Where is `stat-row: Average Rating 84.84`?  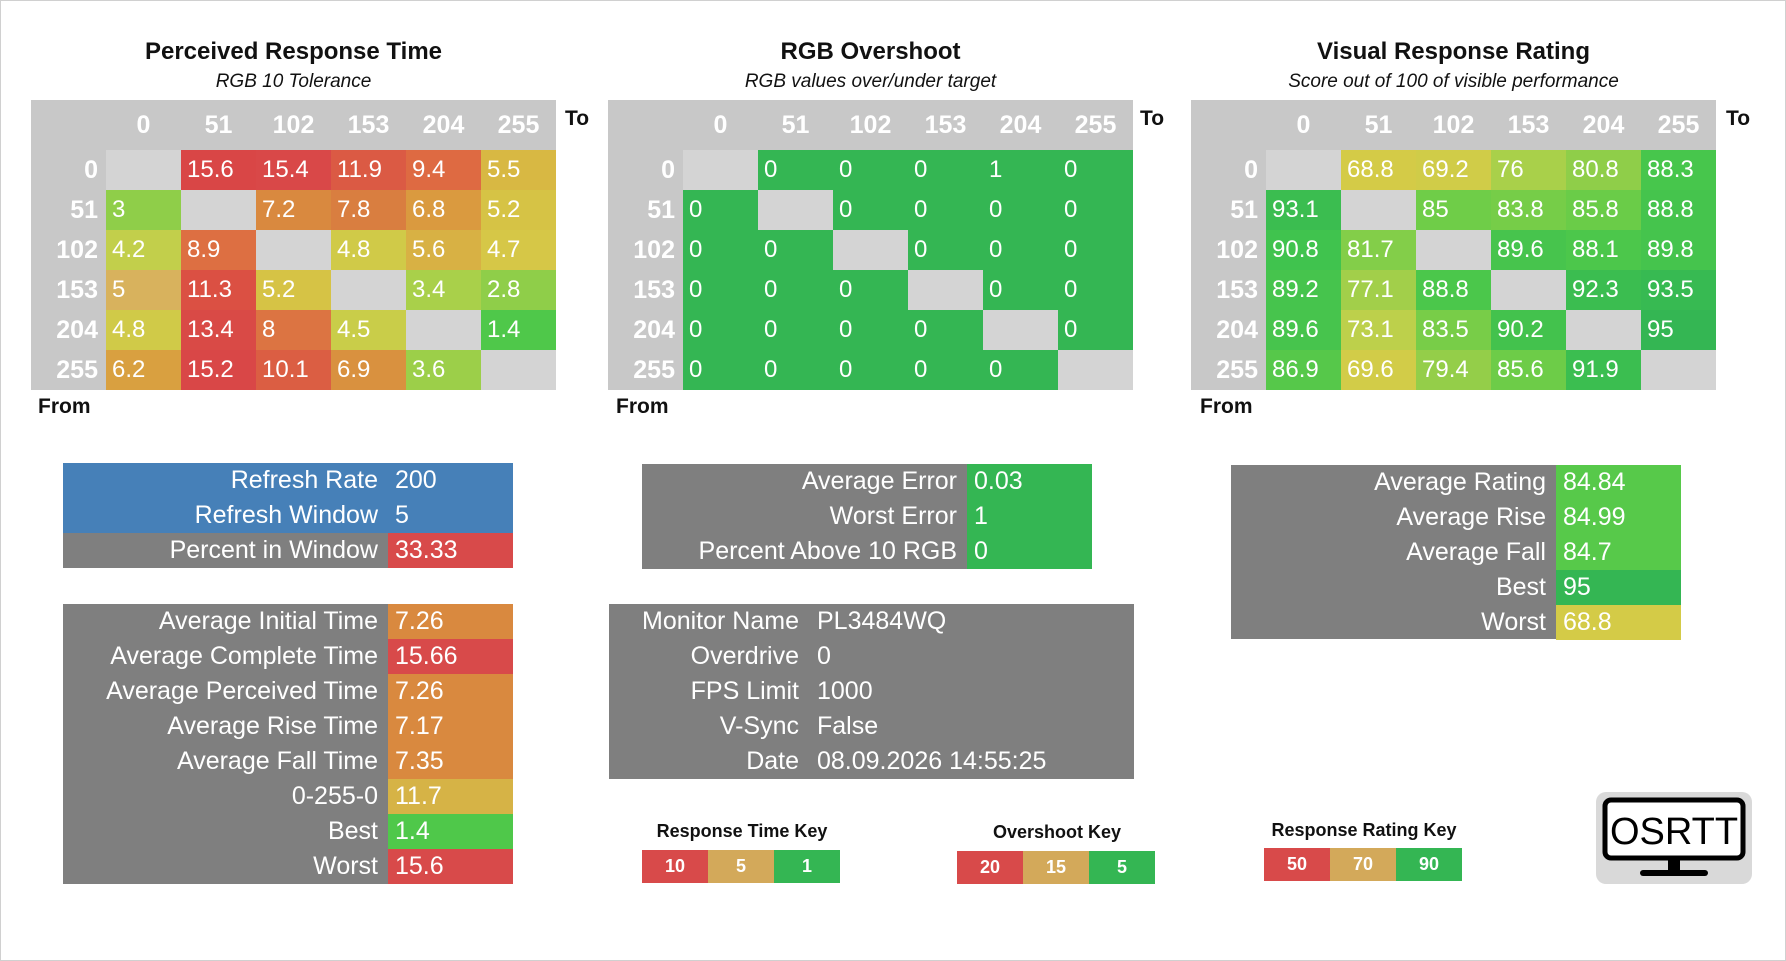
stat-row: Average Rating 84.84 is located at coordinates (1456, 482).